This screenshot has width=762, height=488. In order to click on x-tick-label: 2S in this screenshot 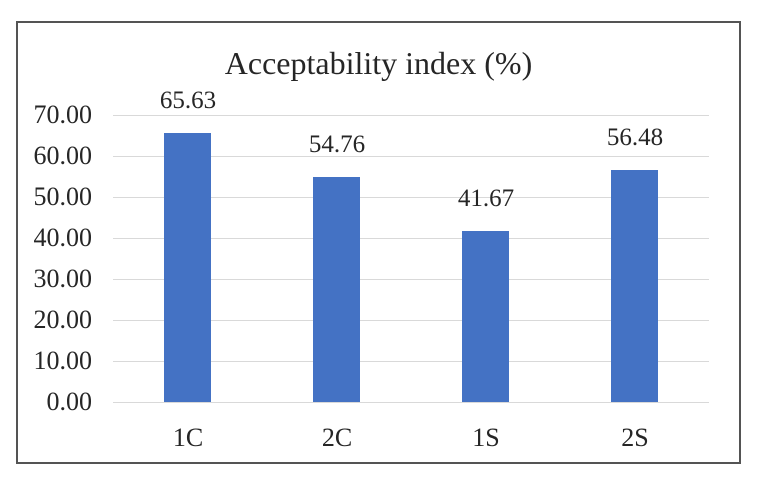, I will do `click(635, 437)`.